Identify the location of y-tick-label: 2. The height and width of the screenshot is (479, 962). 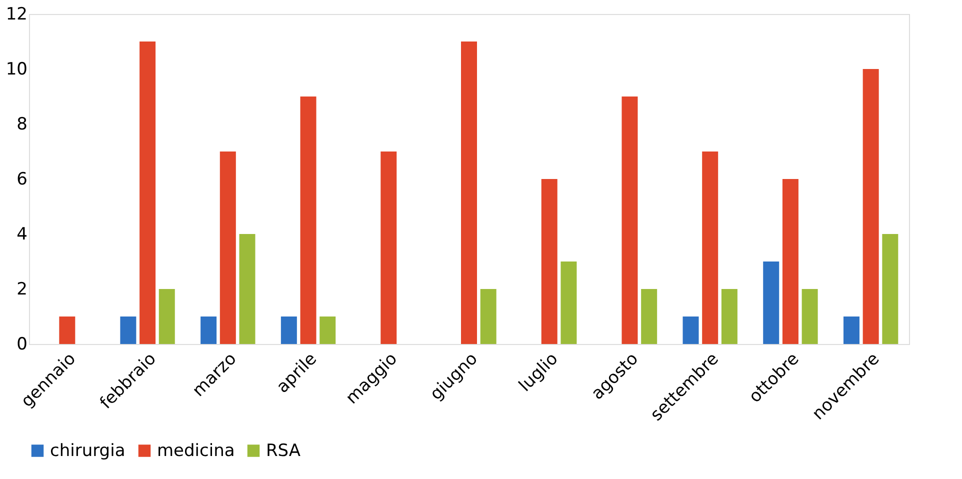
(22, 290).